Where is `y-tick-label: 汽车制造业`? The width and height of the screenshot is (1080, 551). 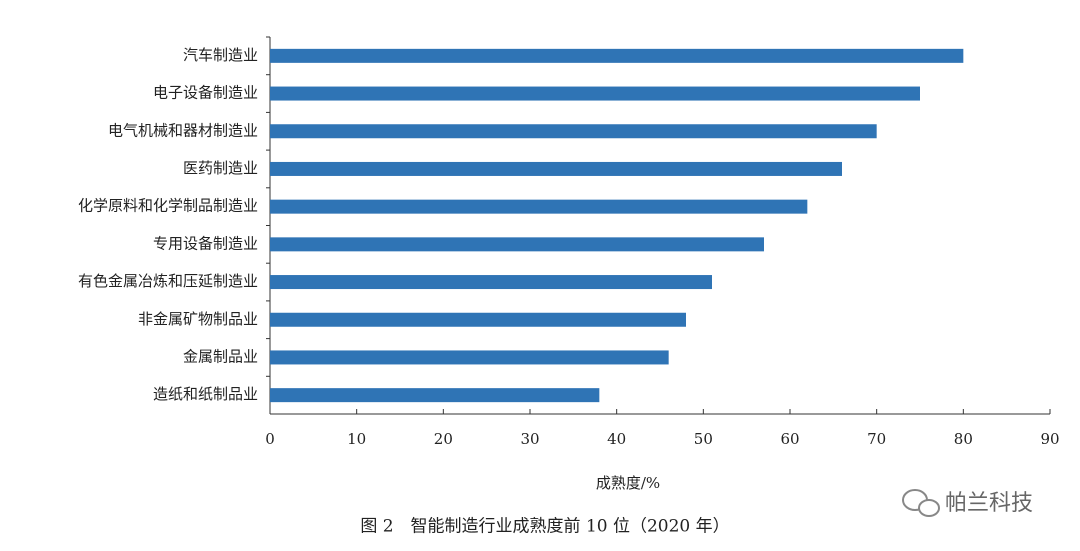
y-tick-label: 汽车制造业 is located at coordinates (220, 55).